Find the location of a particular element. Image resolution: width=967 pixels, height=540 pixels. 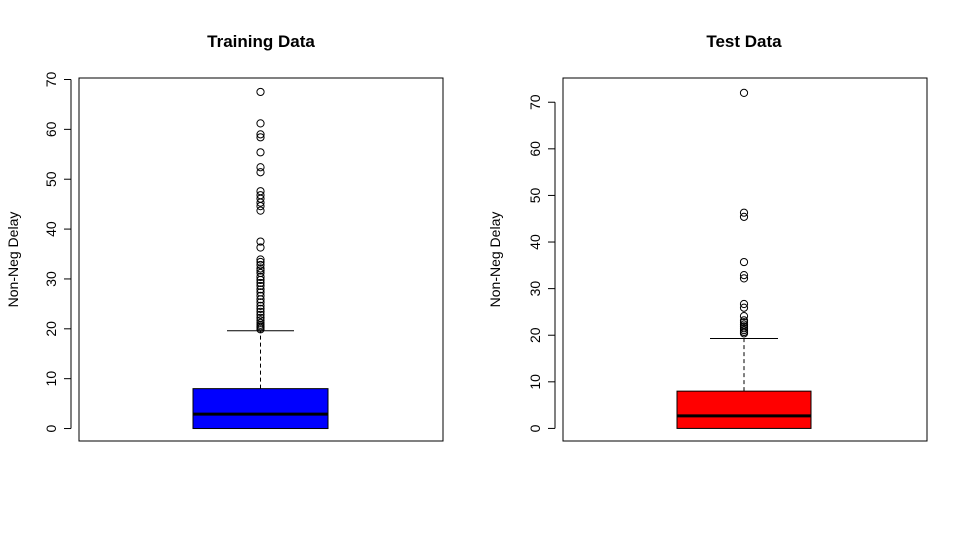

panel1-y-tick-label: 70 is located at coordinates (51, 79).